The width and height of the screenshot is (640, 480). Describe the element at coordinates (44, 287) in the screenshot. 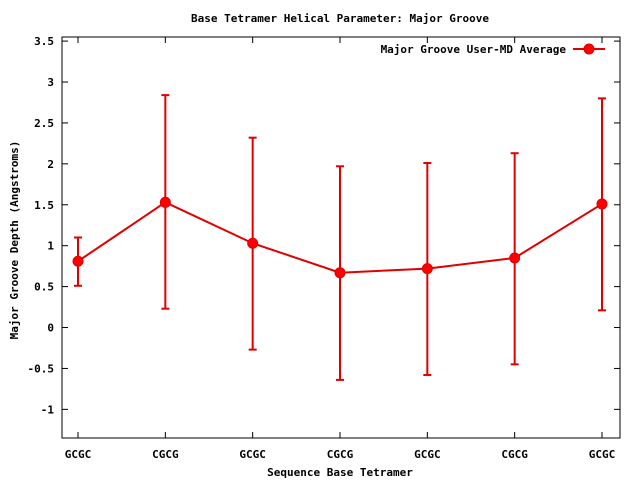

I see `y-tick-label: 0.5` at that location.